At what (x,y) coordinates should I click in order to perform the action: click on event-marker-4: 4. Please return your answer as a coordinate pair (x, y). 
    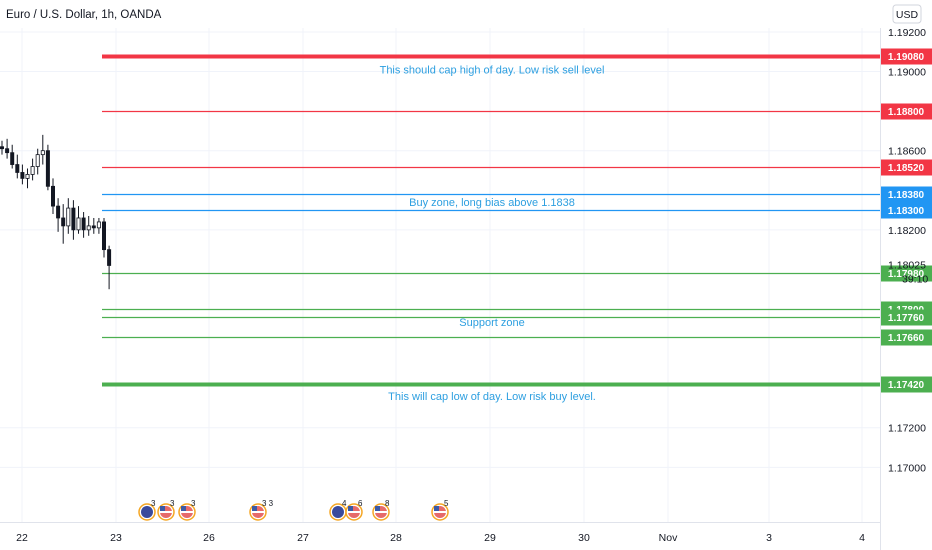
    Looking at the image, I should click on (338, 510).